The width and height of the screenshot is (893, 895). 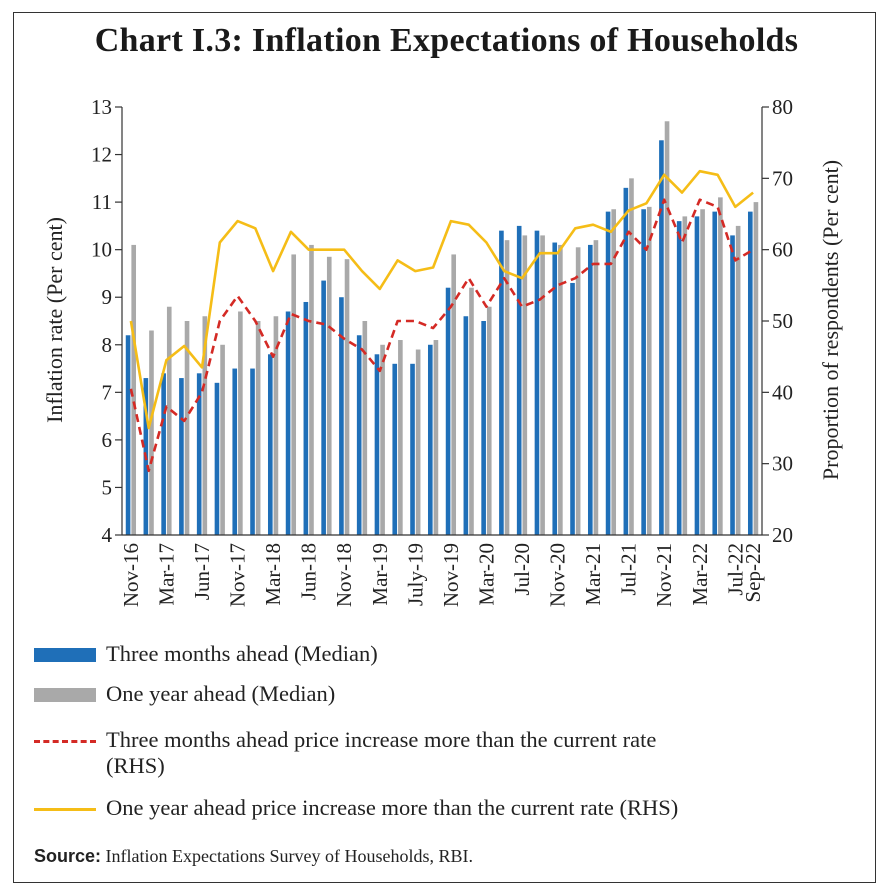 What do you see at coordinates (344, 575) in the screenshot?
I see `x-tick-label: Nov-18` at bounding box center [344, 575].